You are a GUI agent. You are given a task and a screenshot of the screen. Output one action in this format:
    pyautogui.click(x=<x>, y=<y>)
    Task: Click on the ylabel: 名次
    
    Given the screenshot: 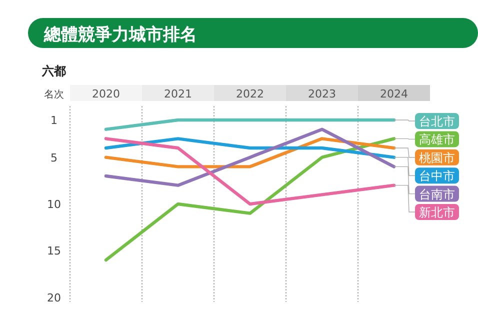 What is the action you would take?
    pyautogui.click(x=54, y=95)
    